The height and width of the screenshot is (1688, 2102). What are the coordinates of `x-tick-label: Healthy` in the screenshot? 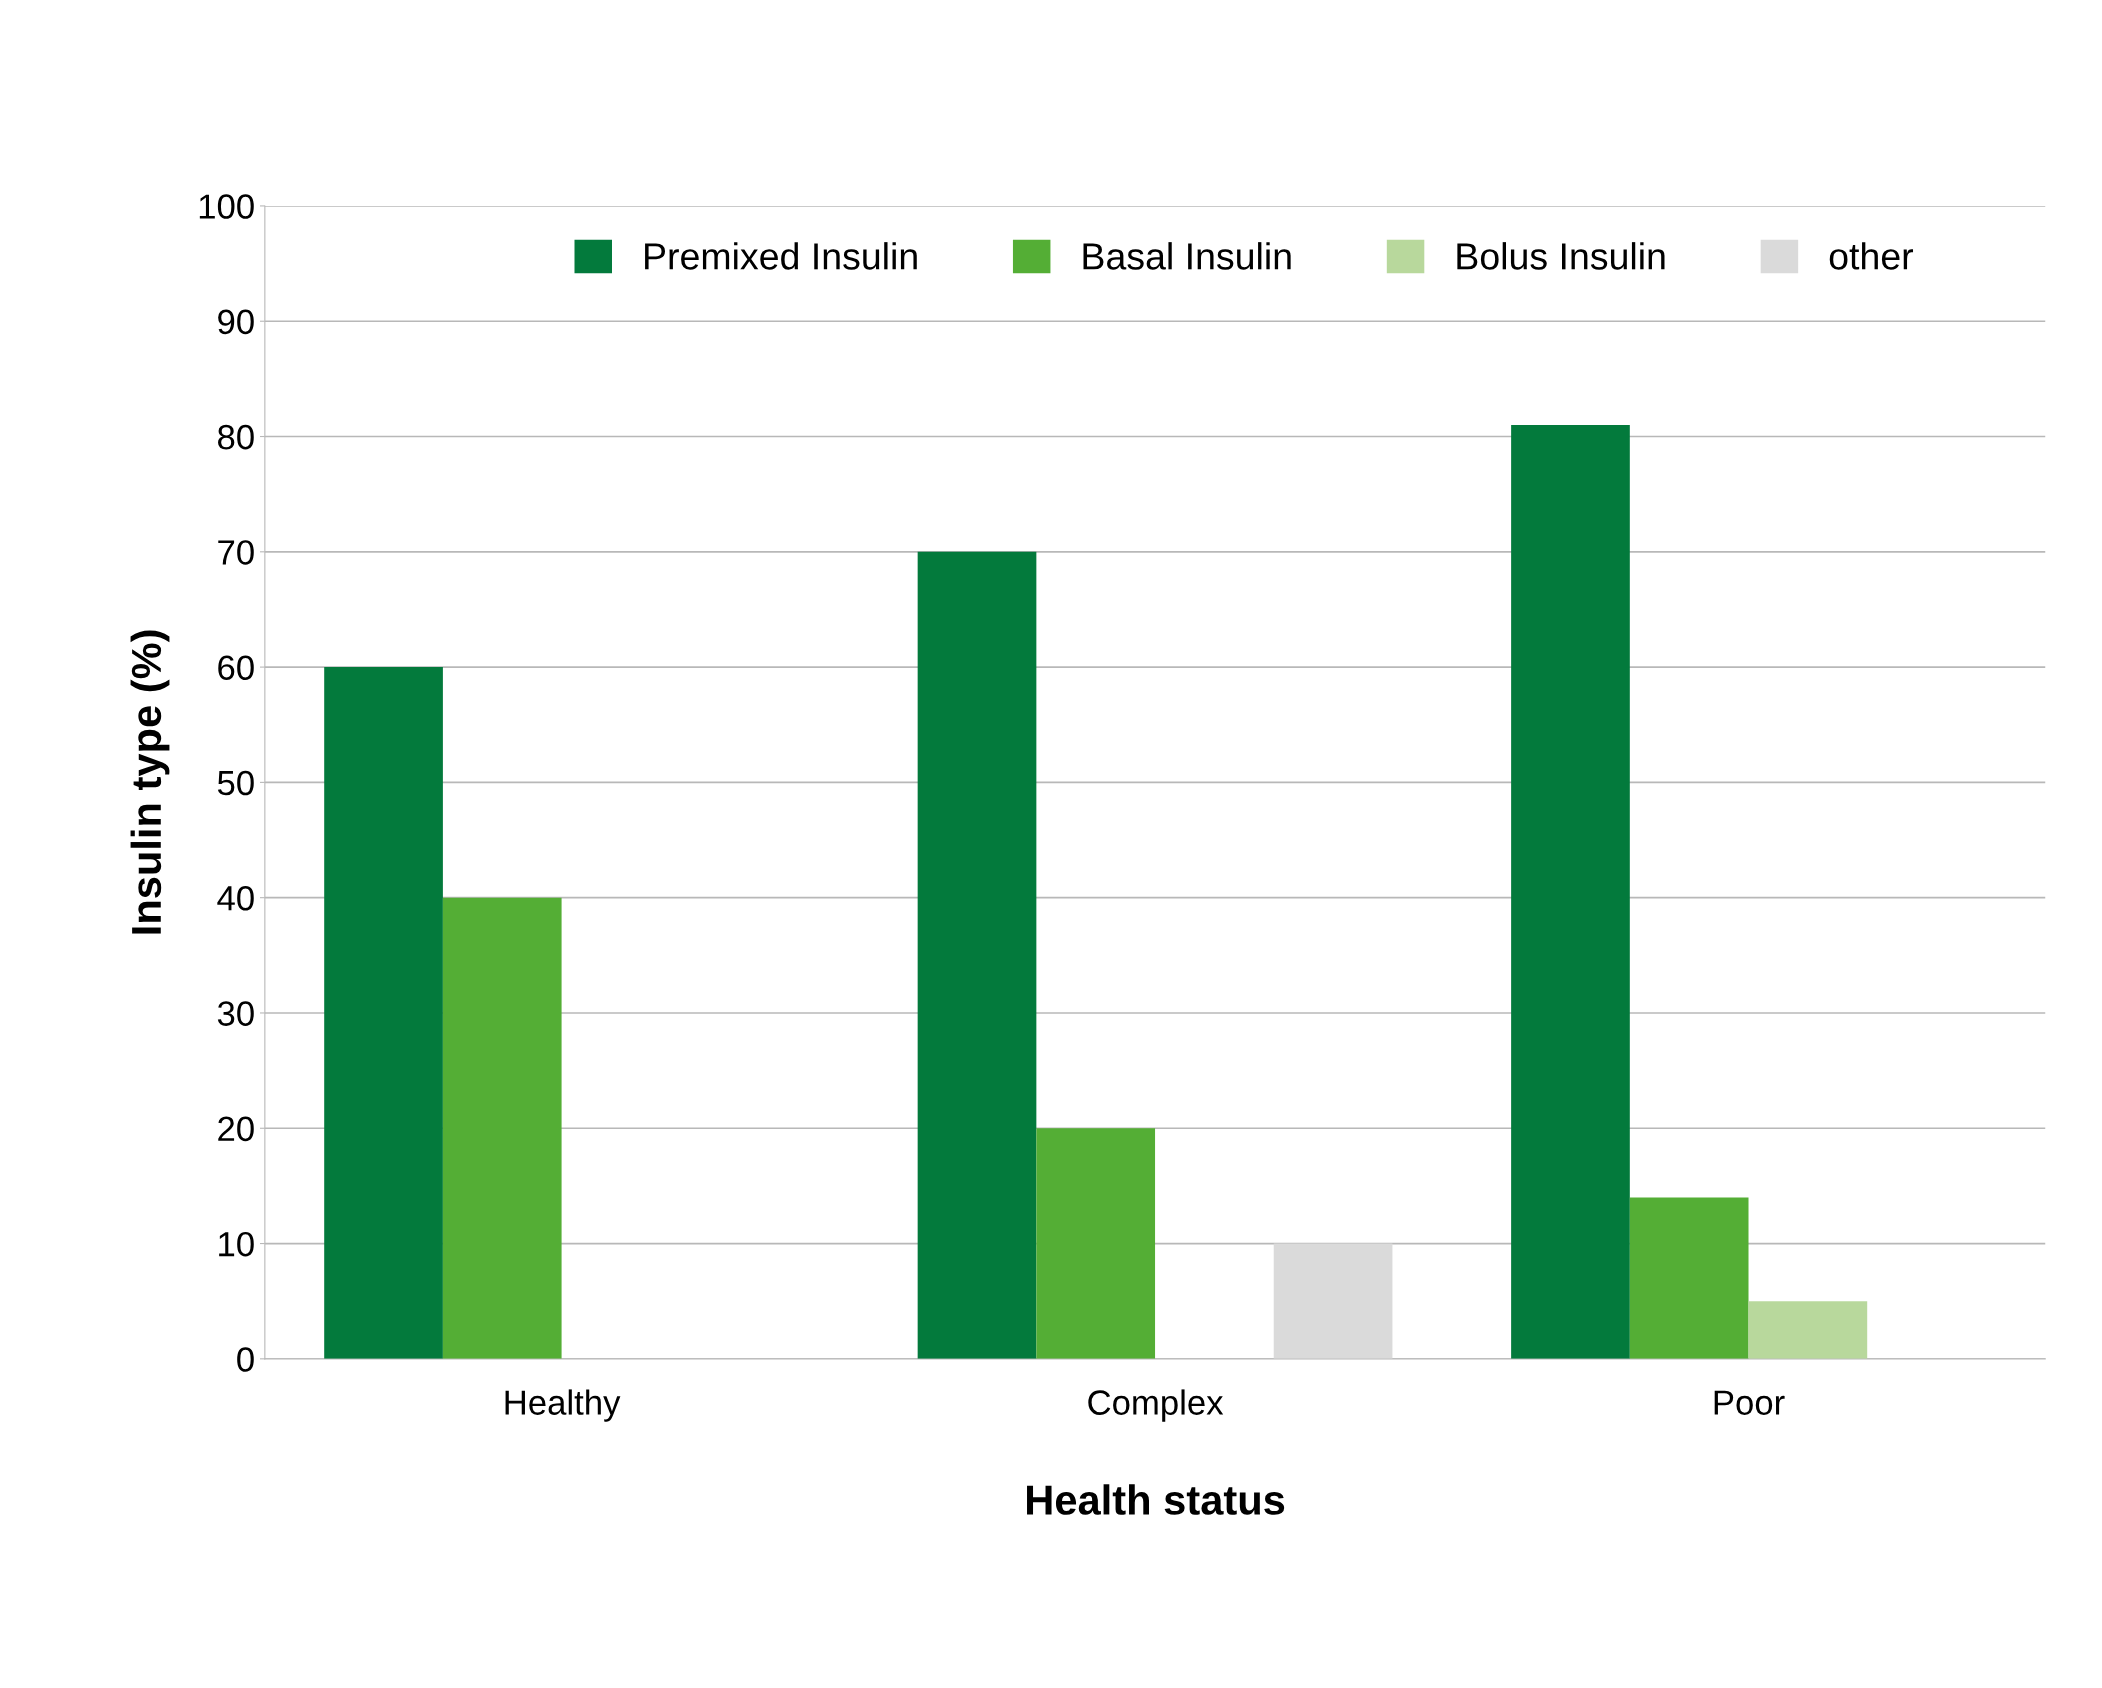 It's located at (563, 1405).